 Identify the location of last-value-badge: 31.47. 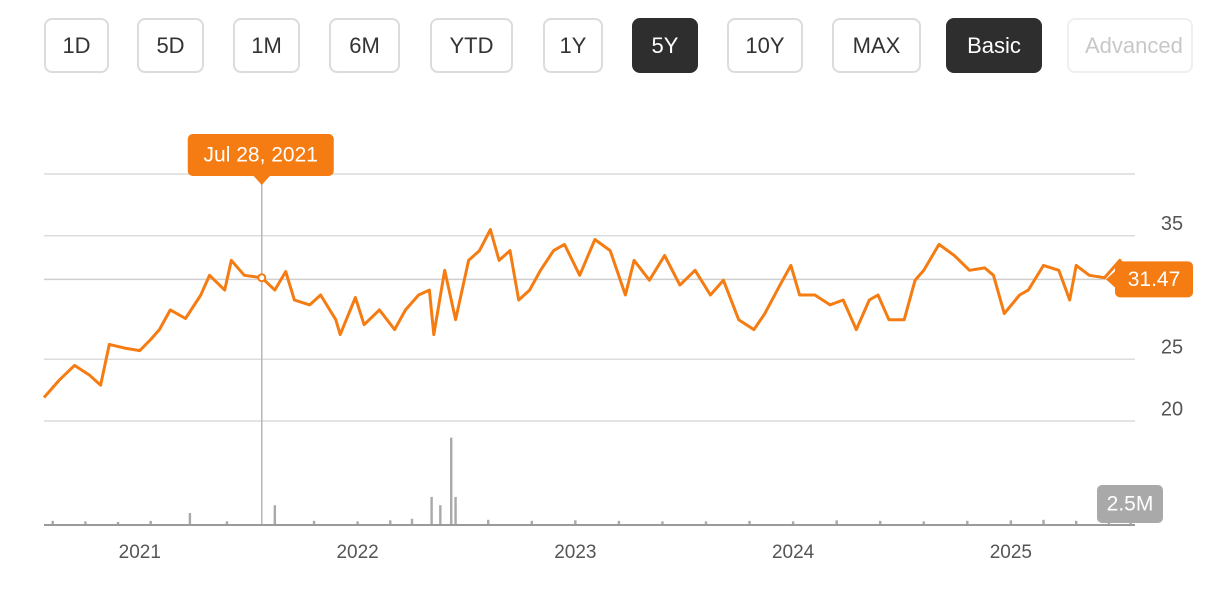
(1149, 279).